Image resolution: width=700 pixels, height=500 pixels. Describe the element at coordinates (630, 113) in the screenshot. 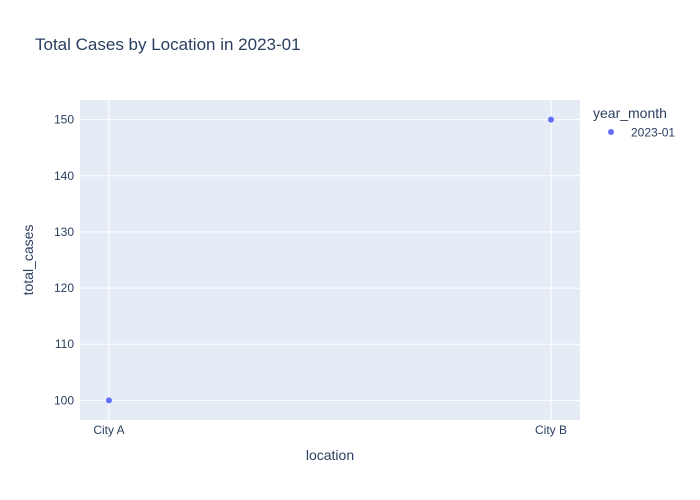

I see `legend-title: year_month` at that location.